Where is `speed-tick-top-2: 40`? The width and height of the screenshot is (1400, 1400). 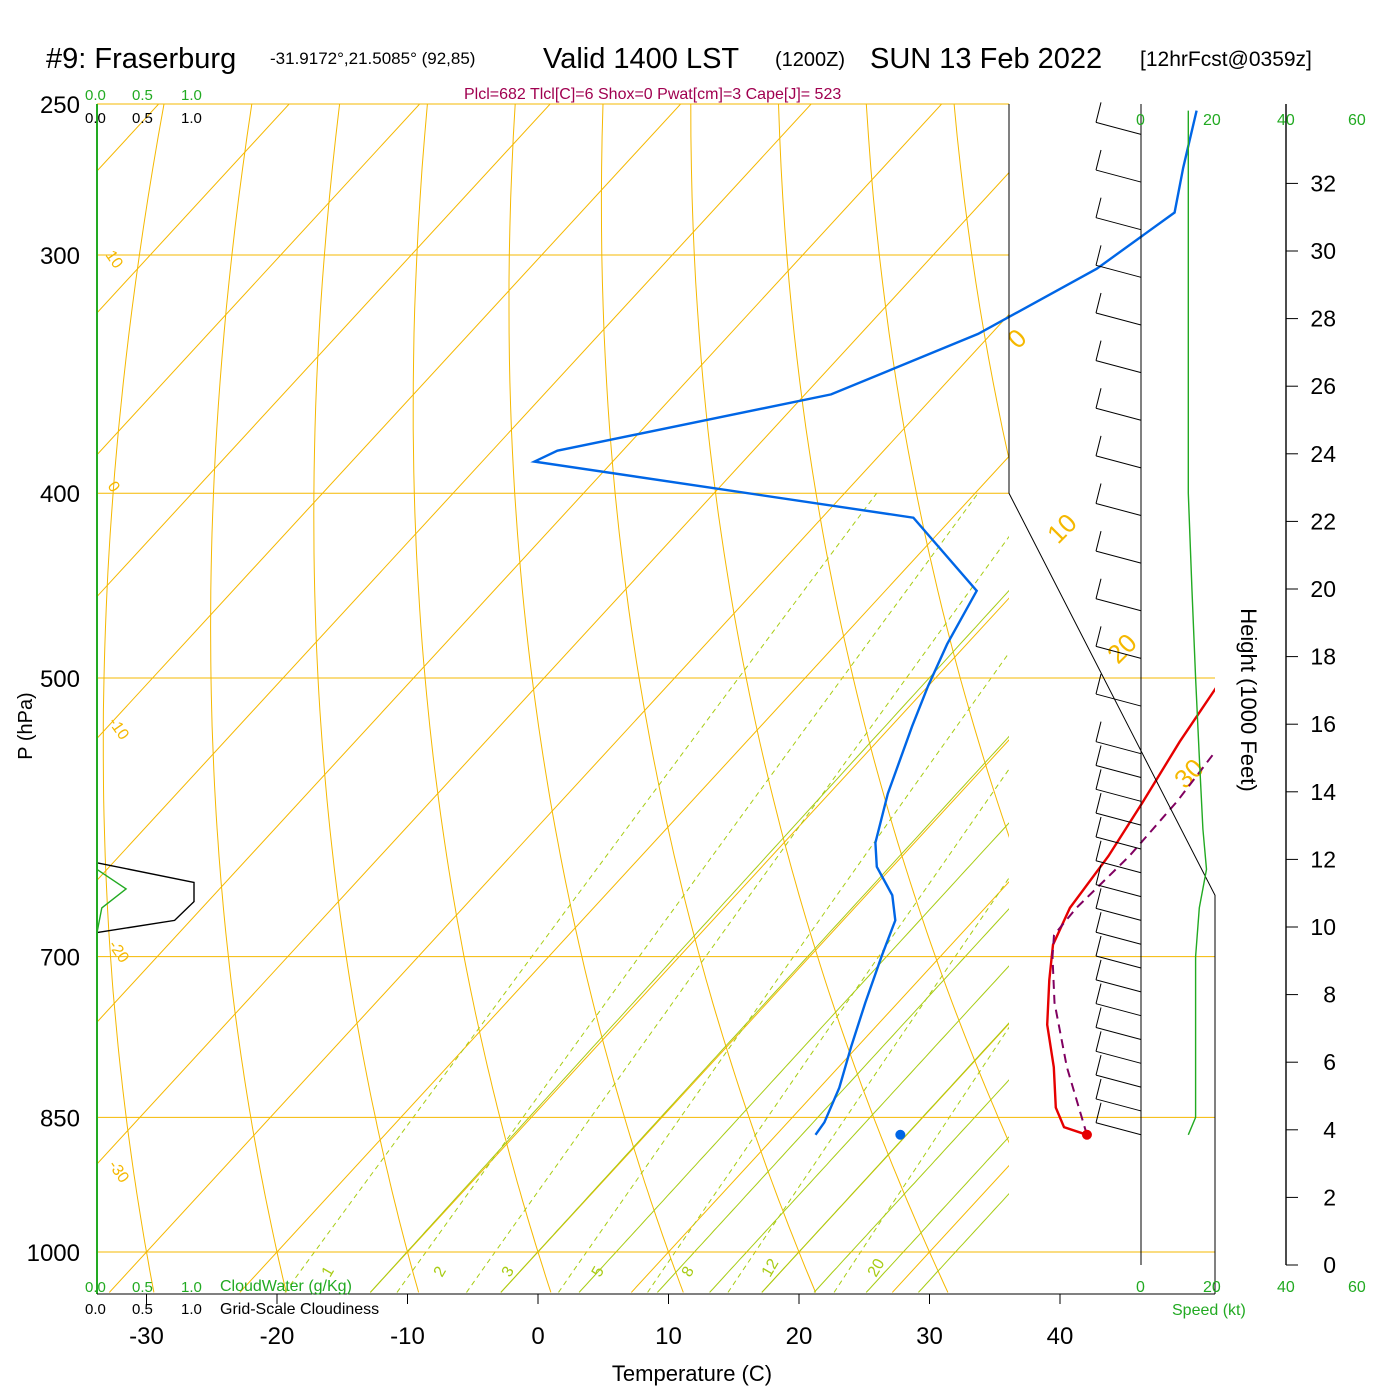 speed-tick-top-2: 40 is located at coordinates (1286, 120).